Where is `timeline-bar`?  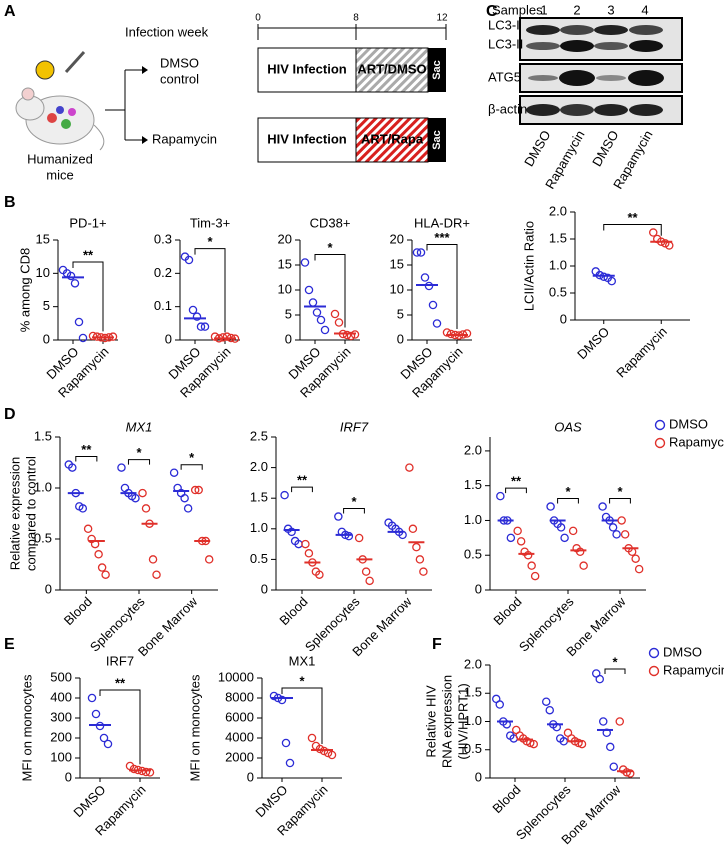 timeline-bar is located at coordinates (351, 105).